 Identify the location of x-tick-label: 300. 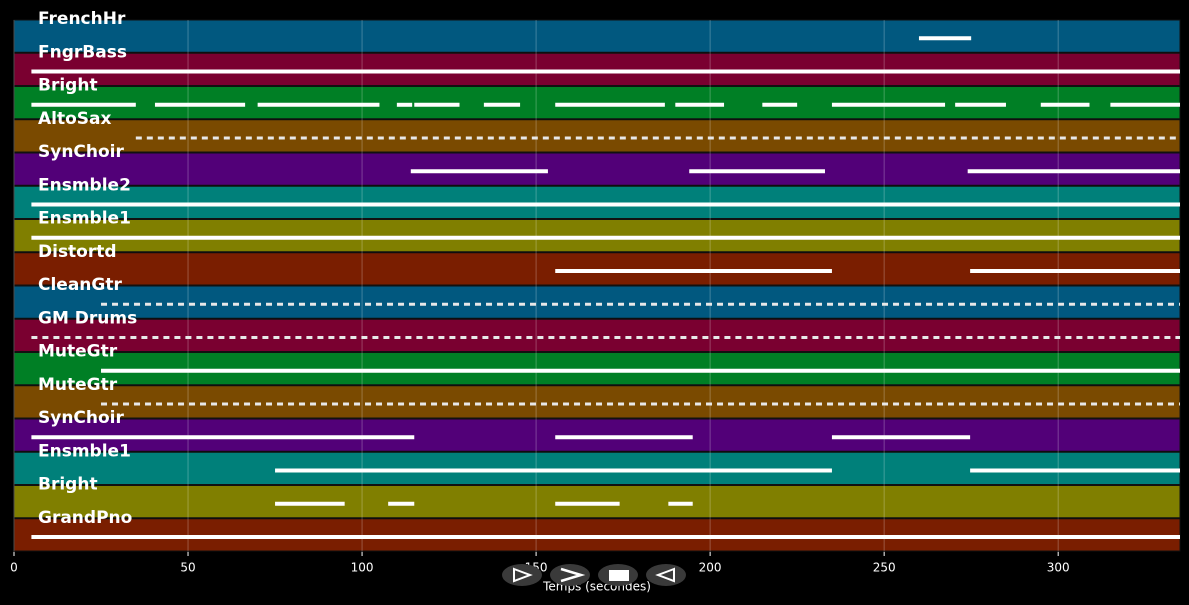
(1058, 568).